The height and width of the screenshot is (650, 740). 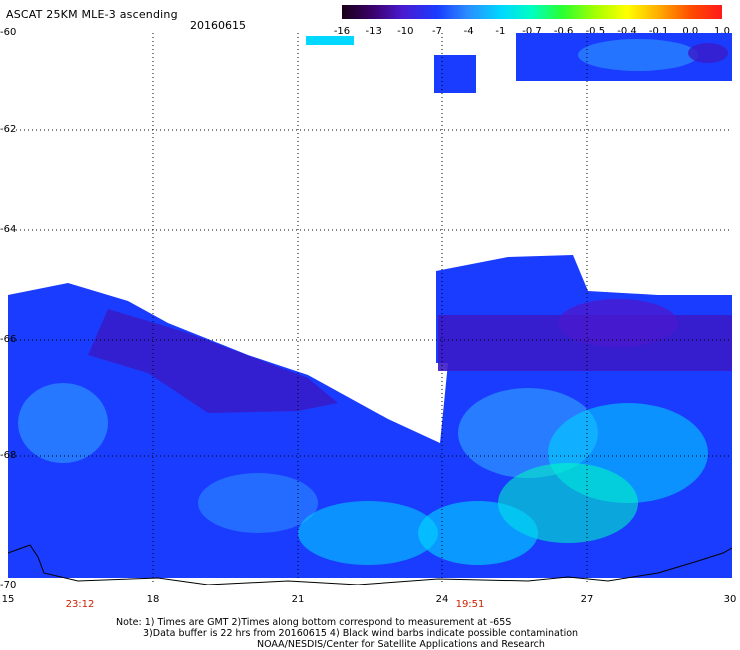 What do you see at coordinates (92, 14) in the screenshot?
I see `map-title: ASCAT 25KM MLE-3 ascending` at bounding box center [92, 14].